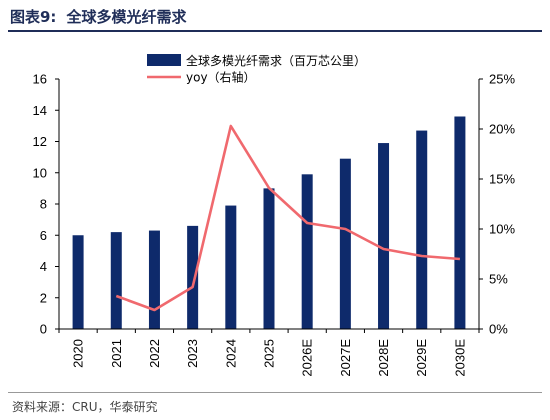 The image size is (550, 420). Describe the element at coordinates (275, 392) in the screenshot. I see `source-rule` at that location.